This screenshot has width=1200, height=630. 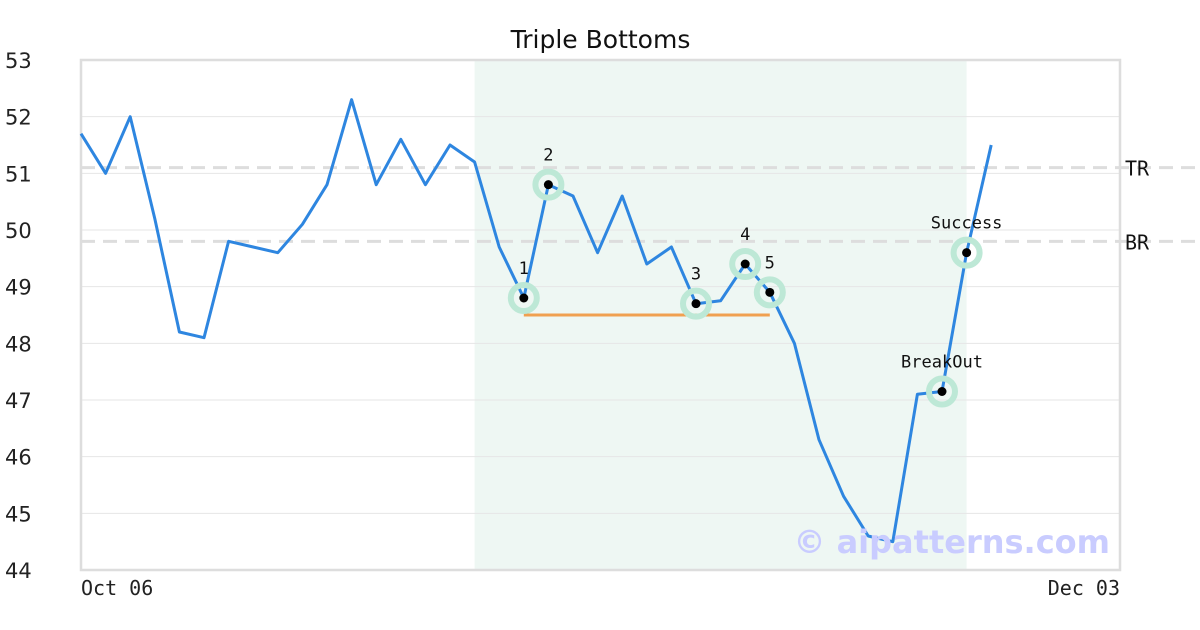 I want to click on point-halo-success, so click(x=966, y=252).